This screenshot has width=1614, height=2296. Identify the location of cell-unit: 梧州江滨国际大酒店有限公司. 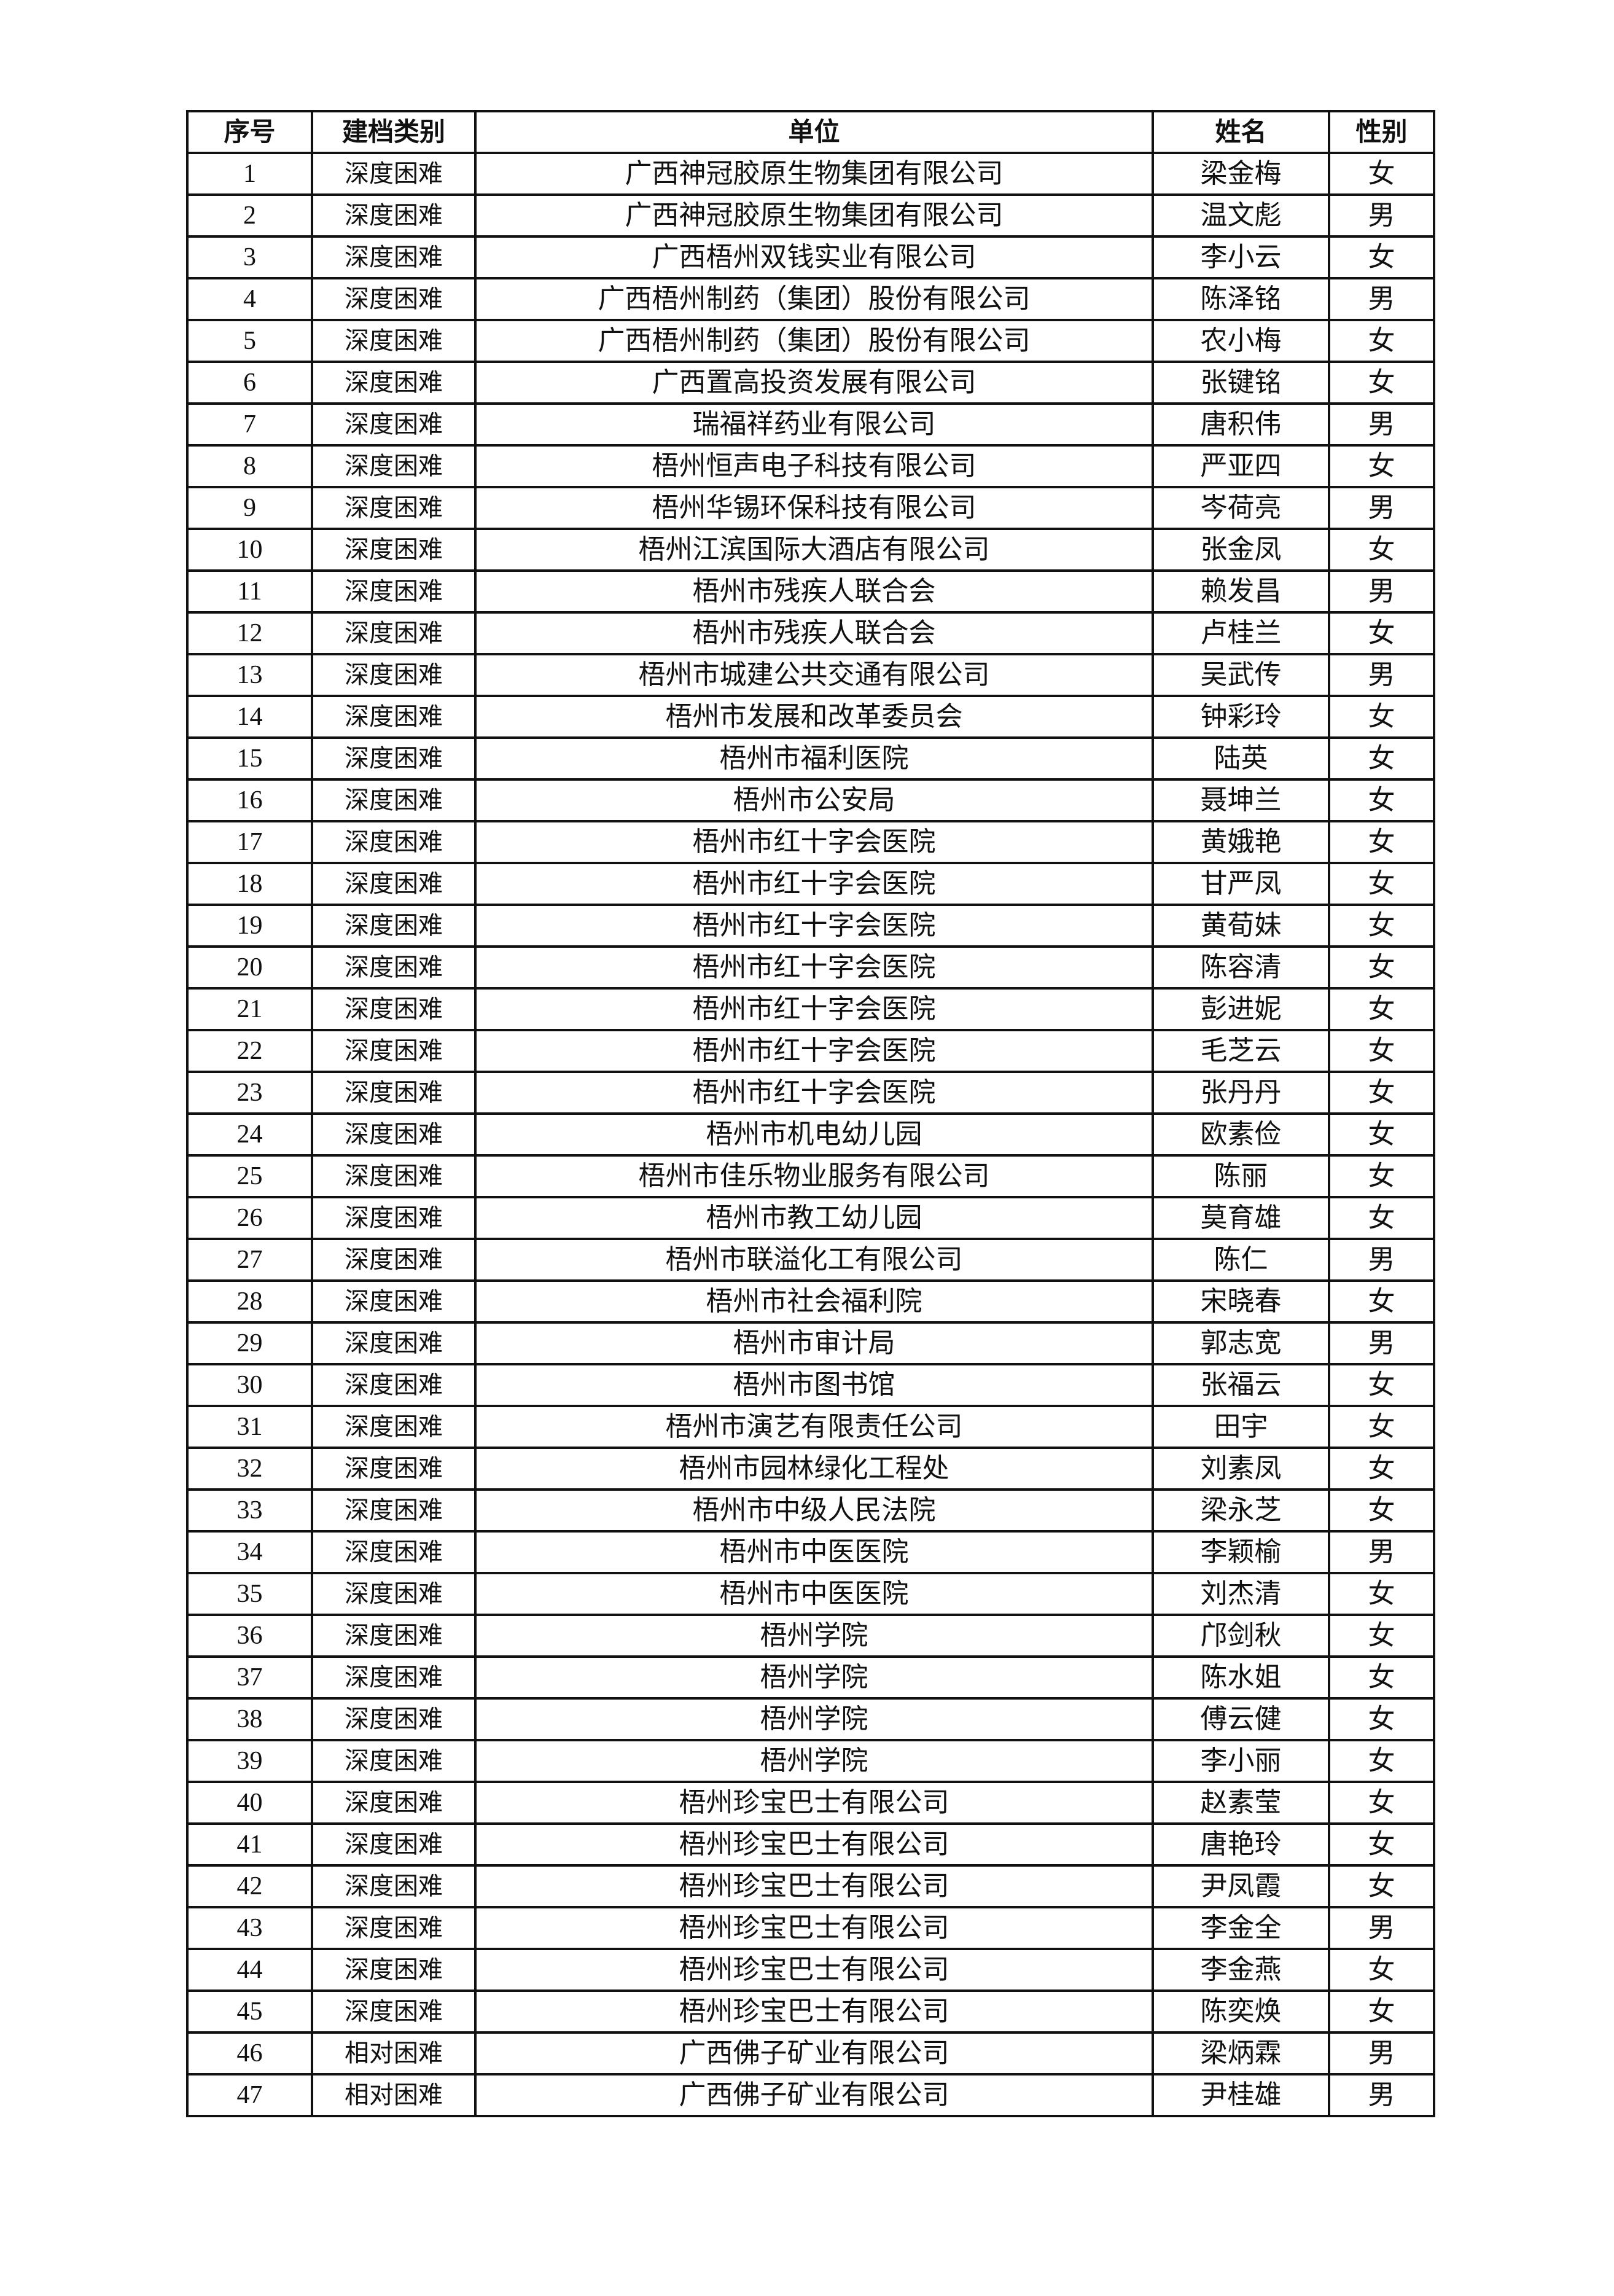
(814, 550).